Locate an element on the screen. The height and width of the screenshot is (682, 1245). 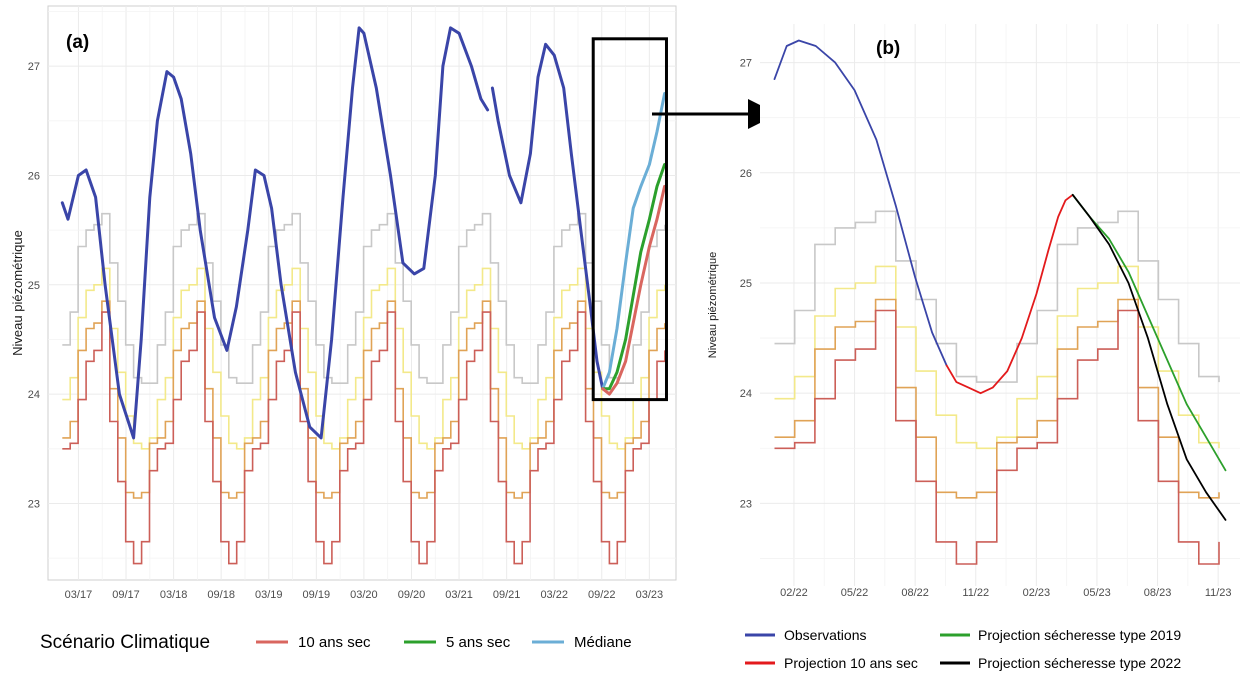
series-line-projection-s-cheresse-type-2019 is located at coordinates (1149, 332).